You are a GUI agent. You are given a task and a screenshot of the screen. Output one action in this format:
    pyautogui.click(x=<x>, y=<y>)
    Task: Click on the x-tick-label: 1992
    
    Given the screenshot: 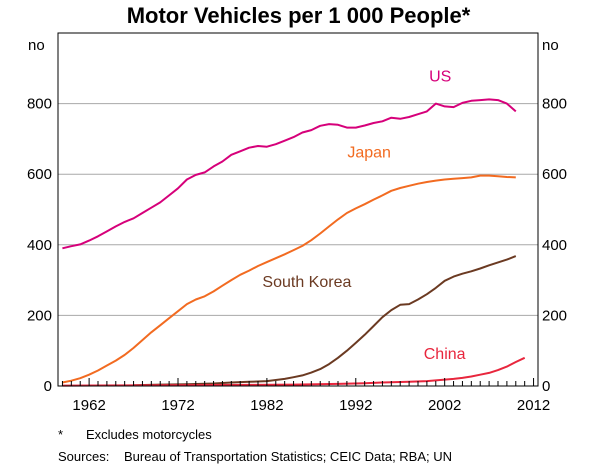 What is the action you would take?
    pyautogui.click(x=355, y=405)
    